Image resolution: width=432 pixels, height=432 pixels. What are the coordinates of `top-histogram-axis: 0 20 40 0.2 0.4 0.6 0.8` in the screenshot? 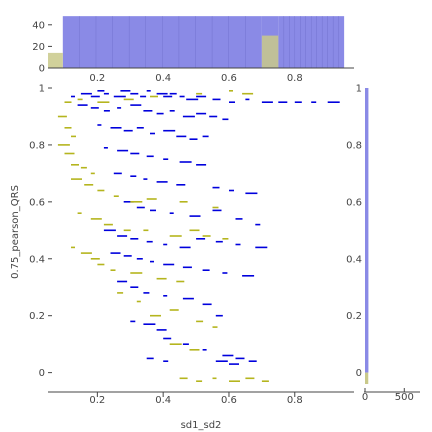 It's located at (193, 52).